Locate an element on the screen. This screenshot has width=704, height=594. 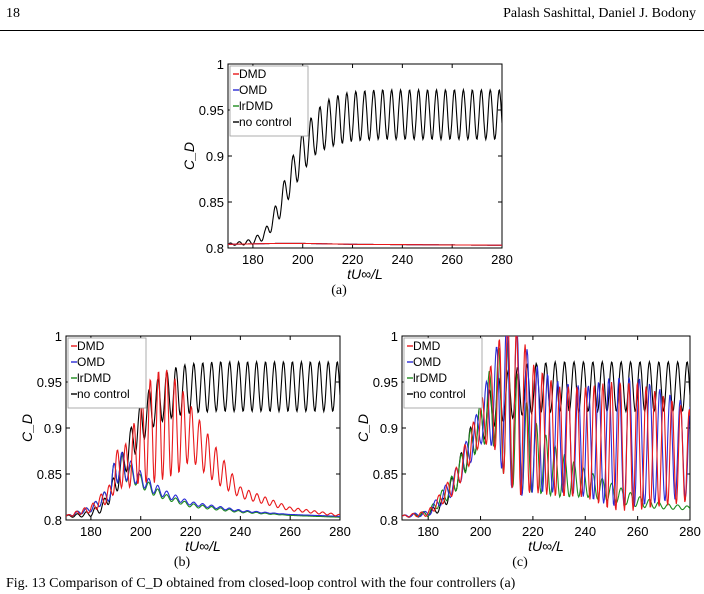
subfigure-label-a: (a) is located at coordinates (339, 290).